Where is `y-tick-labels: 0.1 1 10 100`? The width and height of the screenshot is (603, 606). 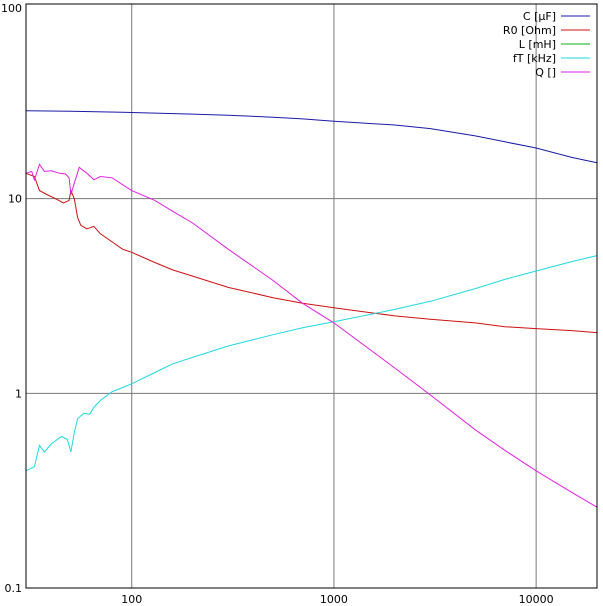
y-tick-labels: 0.1 1 10 100 is located at coordinates (11, 298).